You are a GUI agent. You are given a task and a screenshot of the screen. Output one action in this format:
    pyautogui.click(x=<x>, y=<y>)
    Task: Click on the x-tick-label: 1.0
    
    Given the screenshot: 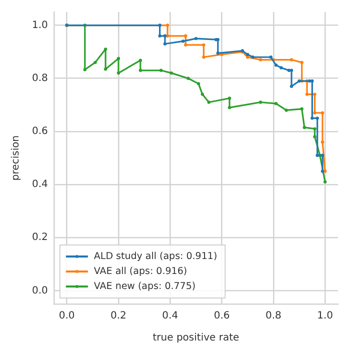 What is the action you would take?
    pyautogui.click(x=325, y=316)
    